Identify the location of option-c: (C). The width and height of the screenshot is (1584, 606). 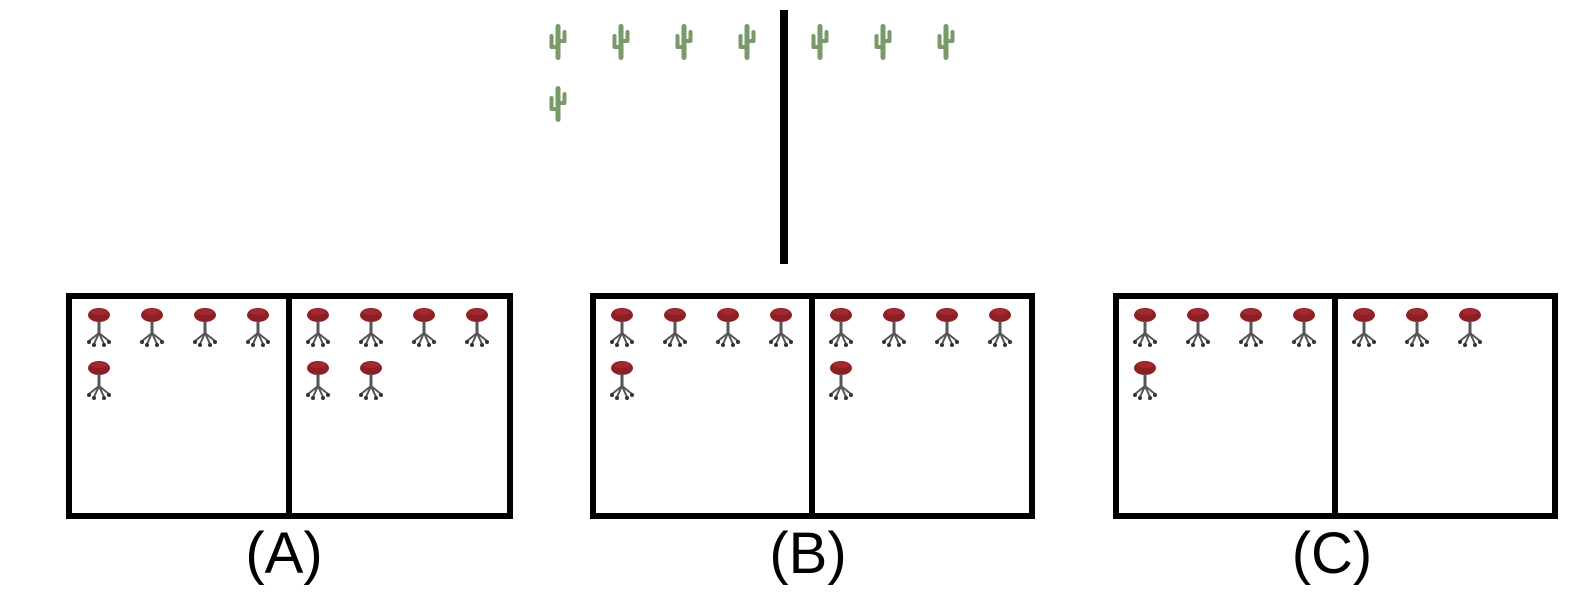
(1335, 439).